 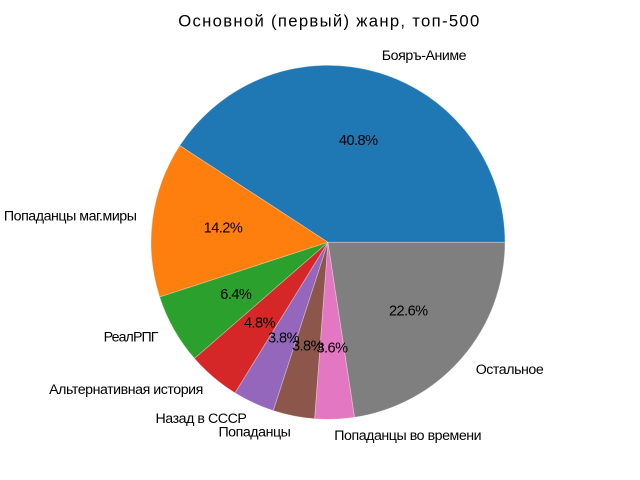 I want to click on svg-text: Остальное, so click(x=510, y=370).